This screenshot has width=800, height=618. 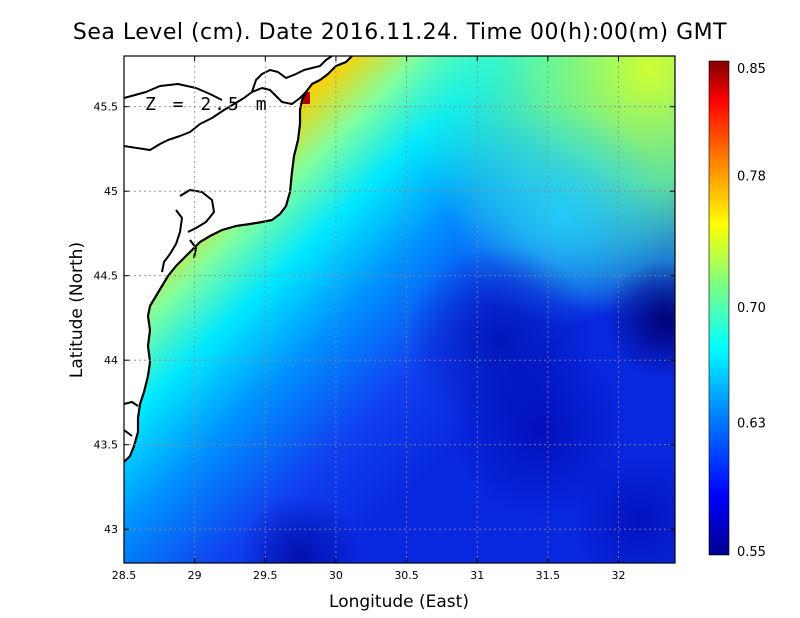 I want to click on depth-label: Z = 2.5 m, so click(x=207, y=104).